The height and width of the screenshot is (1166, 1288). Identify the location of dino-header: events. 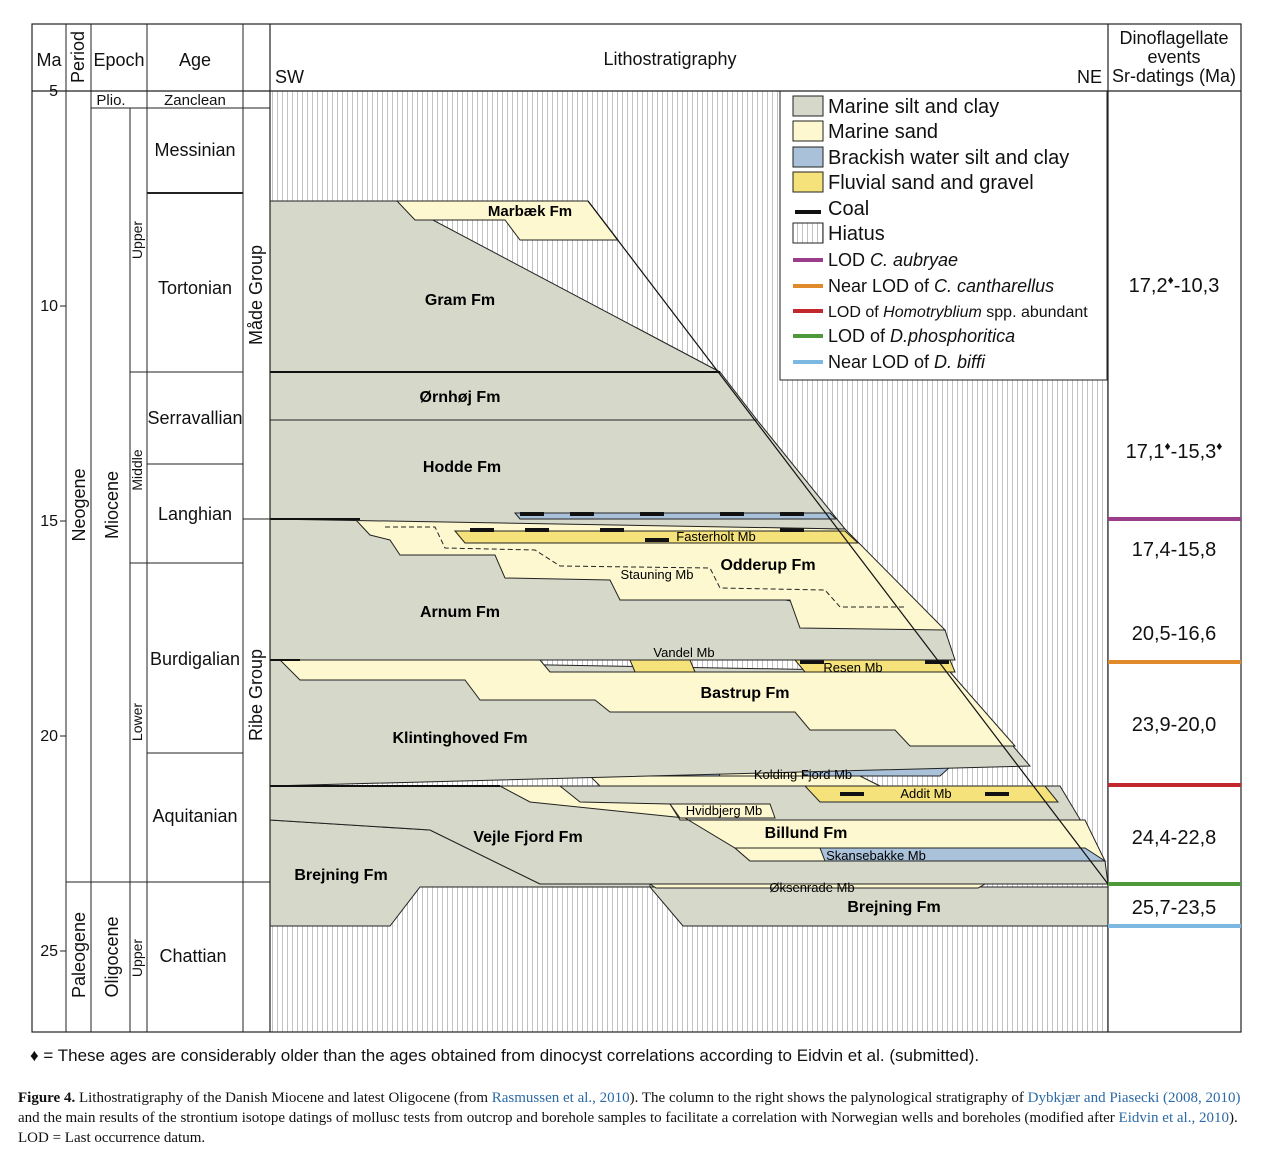
(1173, 57).